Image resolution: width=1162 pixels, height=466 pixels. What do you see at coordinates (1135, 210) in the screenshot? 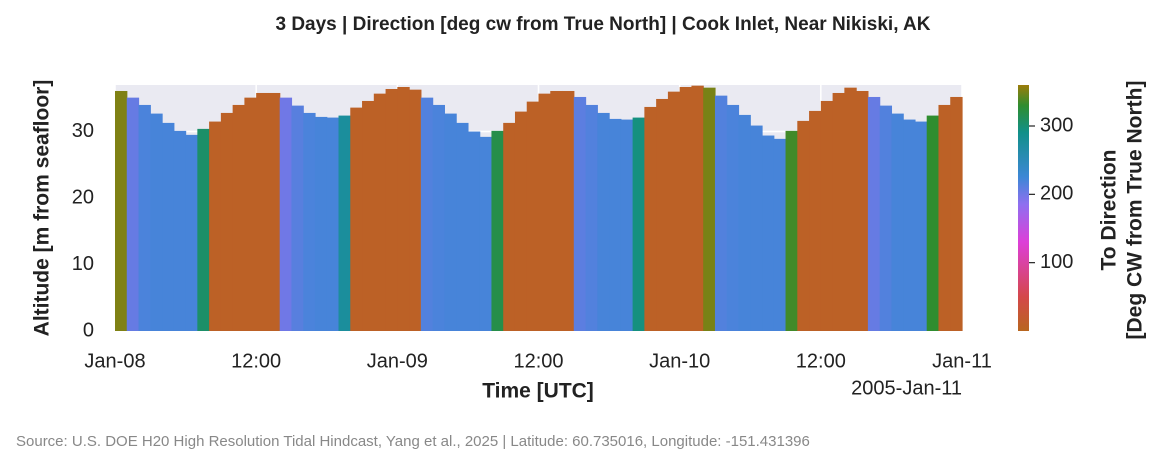
I see `colorbar-label: [Deg CW from True North]` at bounding box center [1135, 210].